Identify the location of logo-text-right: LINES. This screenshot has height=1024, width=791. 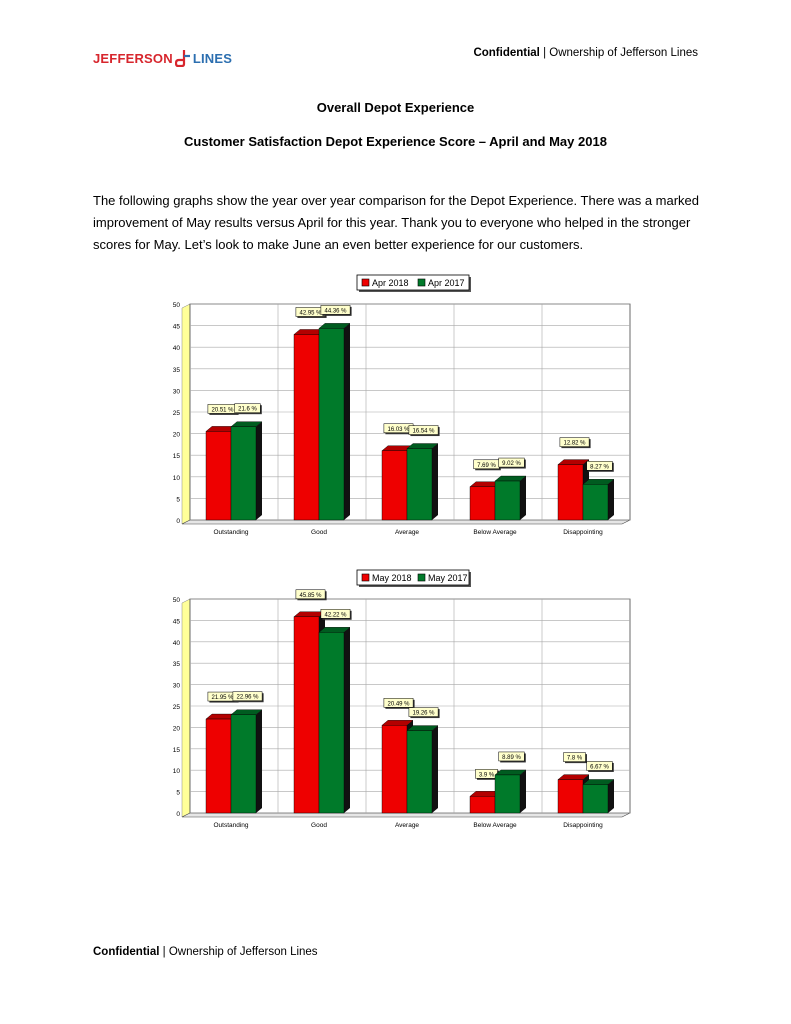
(212, 58).